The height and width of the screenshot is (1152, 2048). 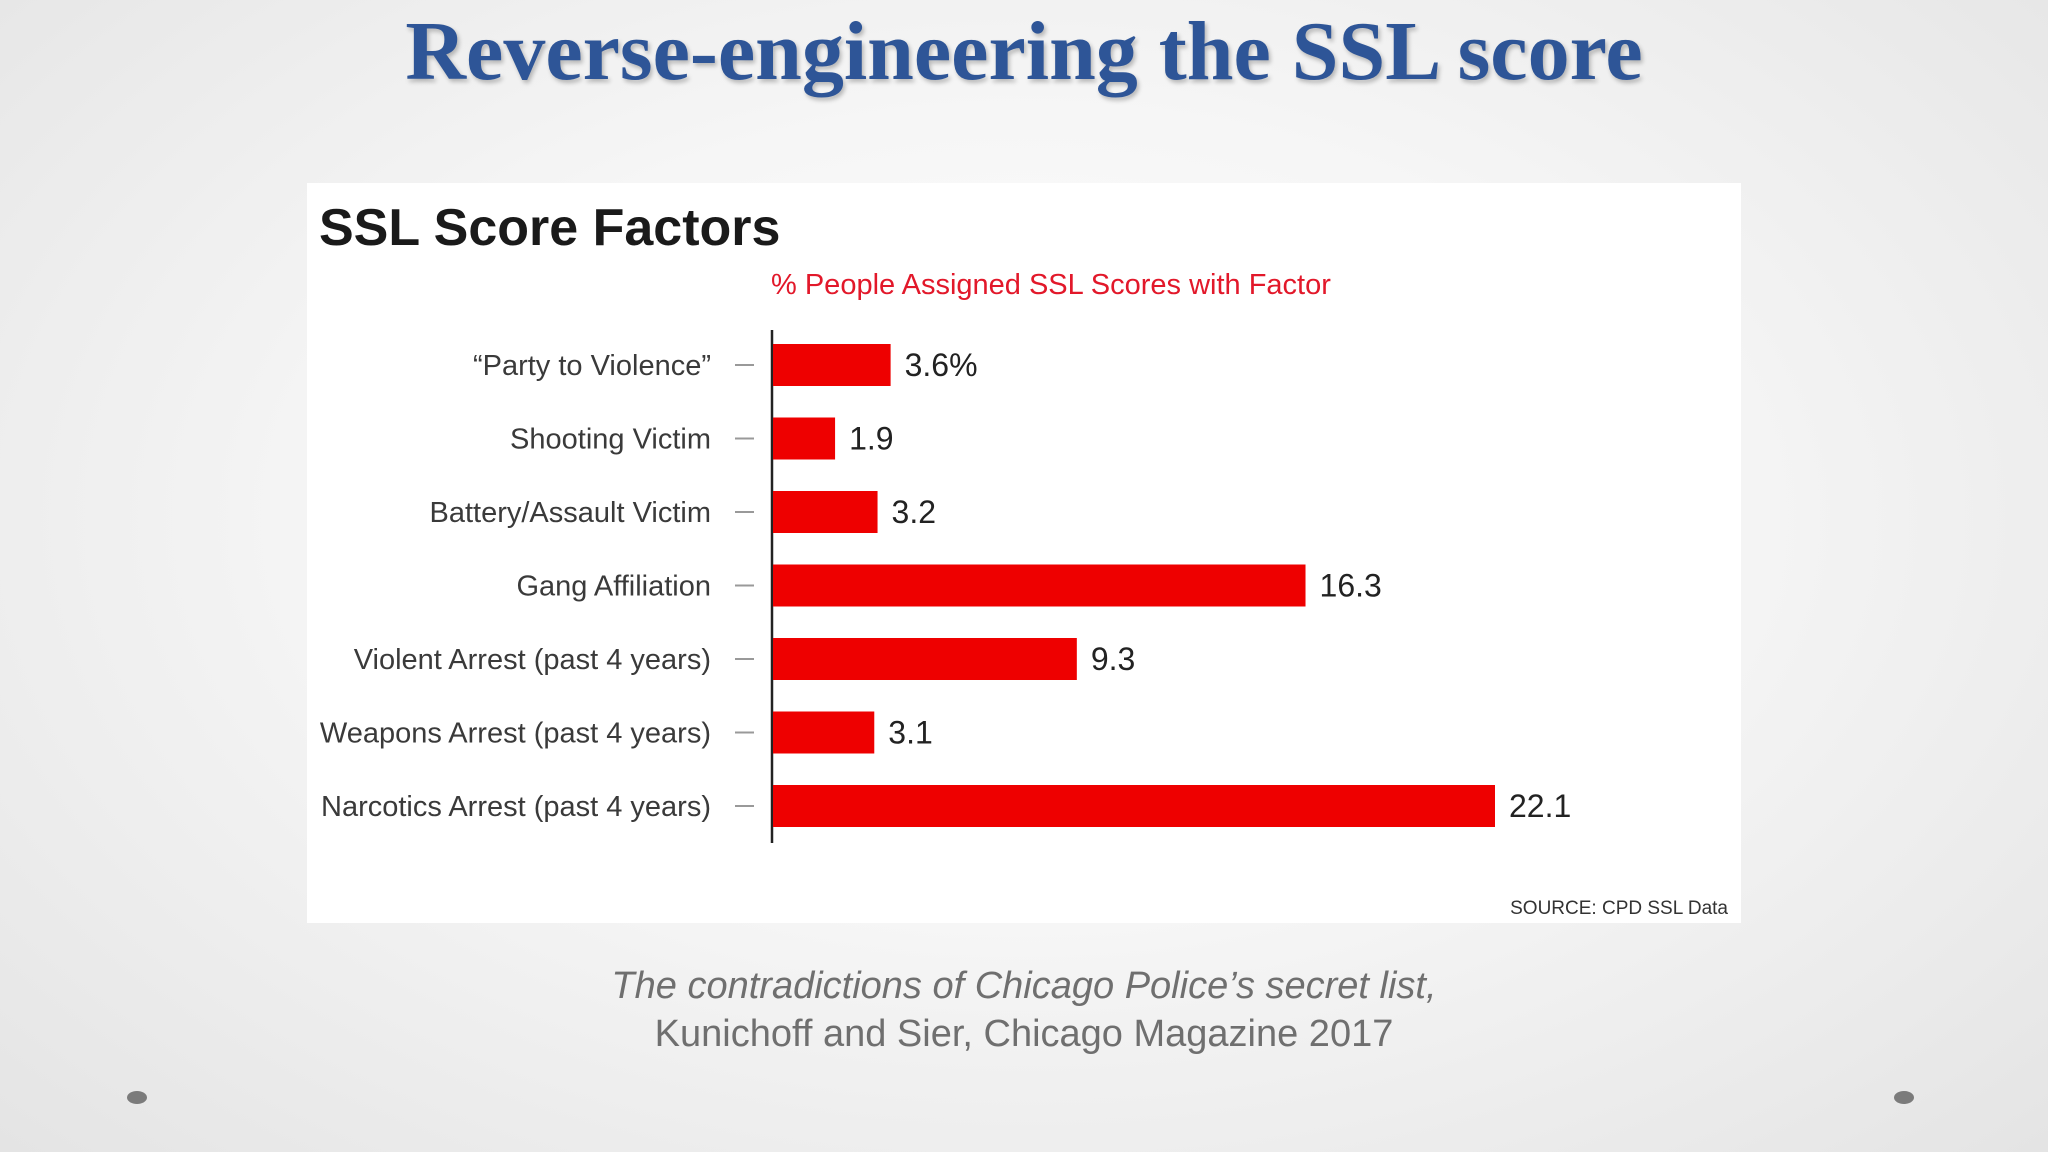 I want to click on value-label: 3.6%, so click(x=941, y=365).